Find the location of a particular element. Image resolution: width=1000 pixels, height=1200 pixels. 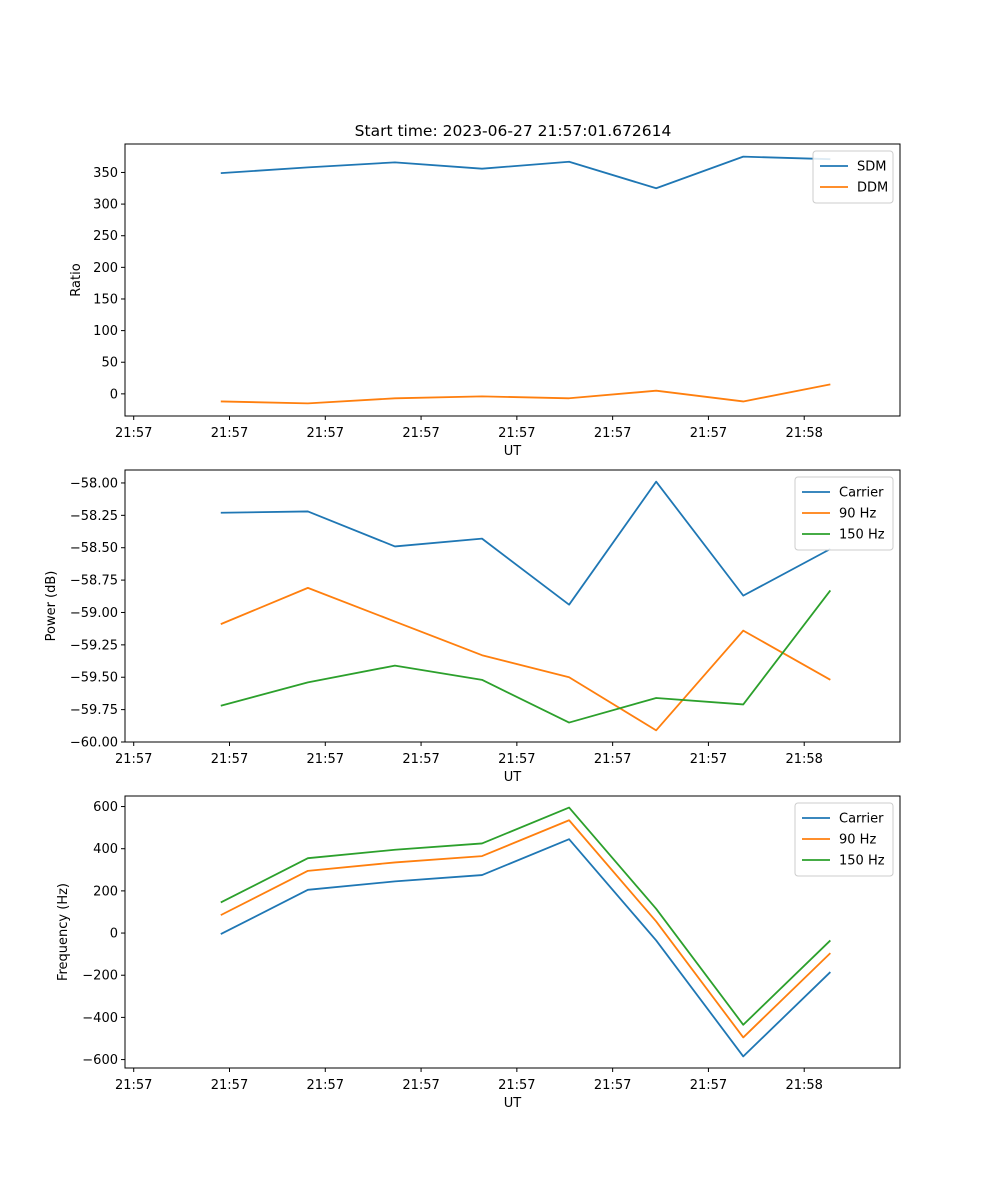

legend-label: DDM is located at coordinates (872, 188).